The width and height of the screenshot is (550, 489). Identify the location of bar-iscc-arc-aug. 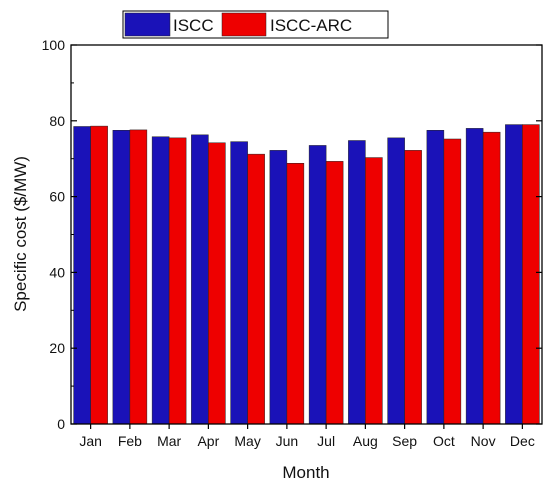
(374, 291).